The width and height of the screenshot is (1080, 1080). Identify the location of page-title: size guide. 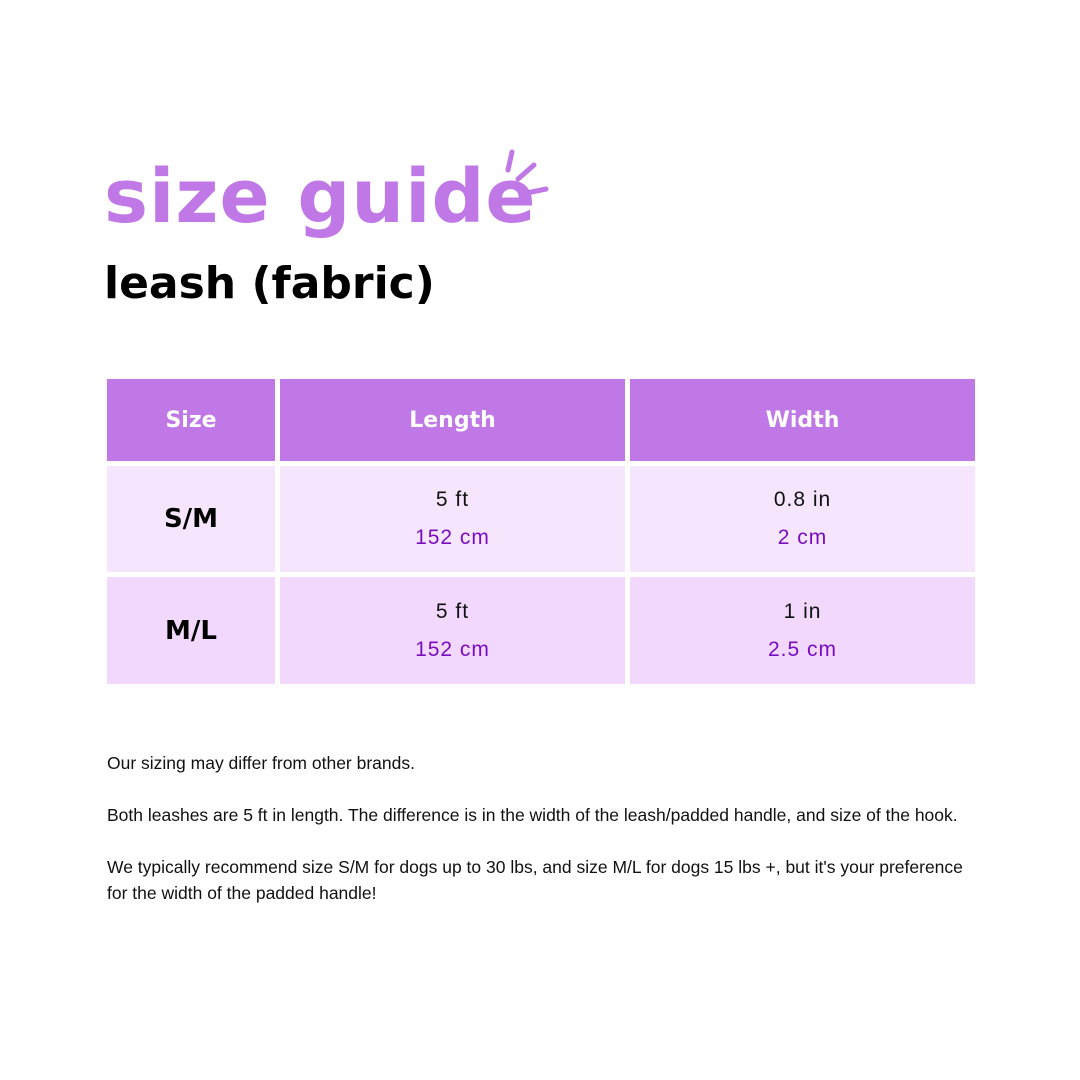
(320, 197).